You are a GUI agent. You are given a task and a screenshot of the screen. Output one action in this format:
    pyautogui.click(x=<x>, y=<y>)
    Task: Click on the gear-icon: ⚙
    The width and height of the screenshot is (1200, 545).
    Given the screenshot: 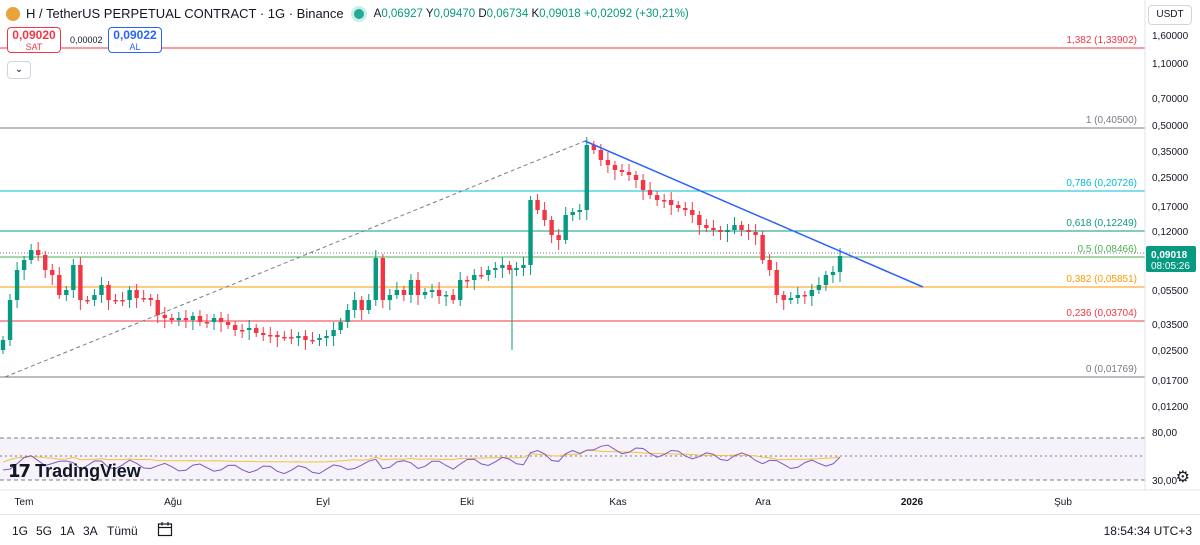 What is the action you would take?
    pyautogui.click(x=1182, y=477)
    